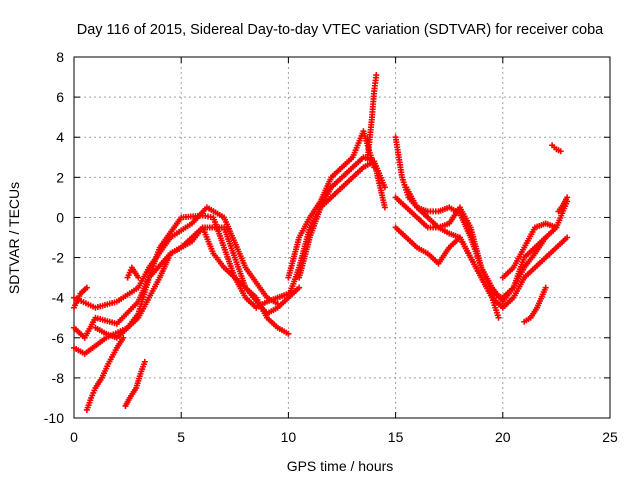 The height and width of the screenshot is (480, 640). Describe the element at coordinates (181, 437) in the screenshot. I see `x-tick-label: 5` at that location.